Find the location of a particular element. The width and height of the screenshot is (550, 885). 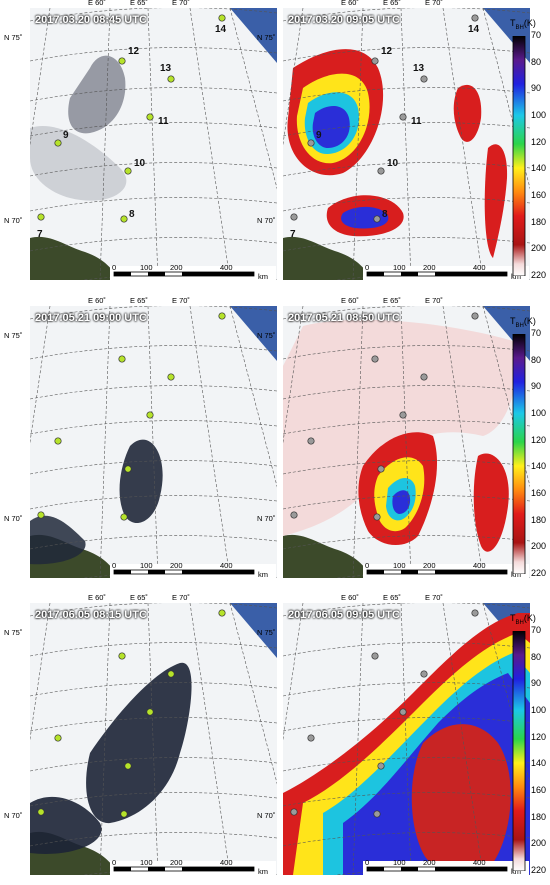

panel-timestamp: 2017.06.05 08:15 UTC is located at coordinates (91, 615).